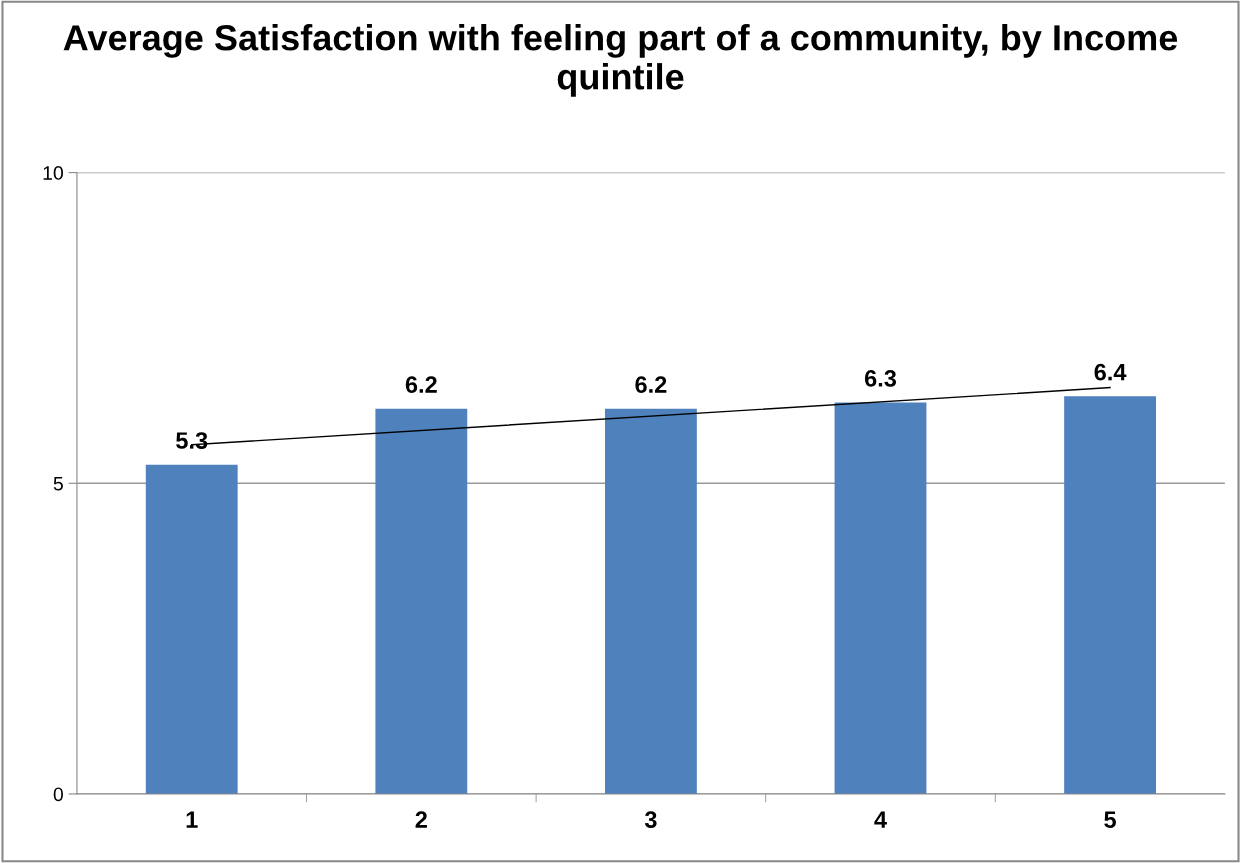 This screenshot has width=1241, height=863. Describe the element at coordinates (1110, 372) in the screenshot. I see `data-label: 6.4` at that location.